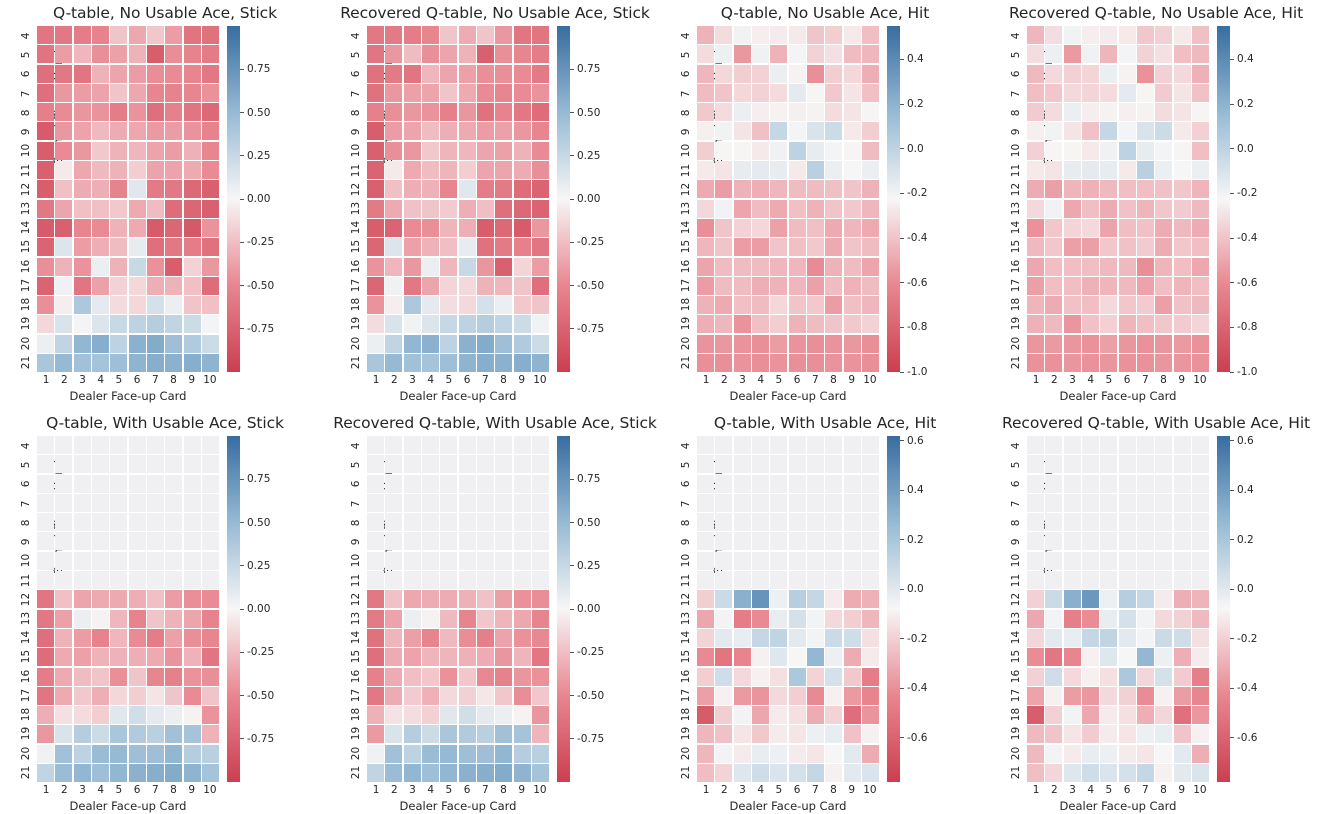 This screenshot has height=814, width=1322. I want to click on x-tick-label: 4, so click(761, 380).